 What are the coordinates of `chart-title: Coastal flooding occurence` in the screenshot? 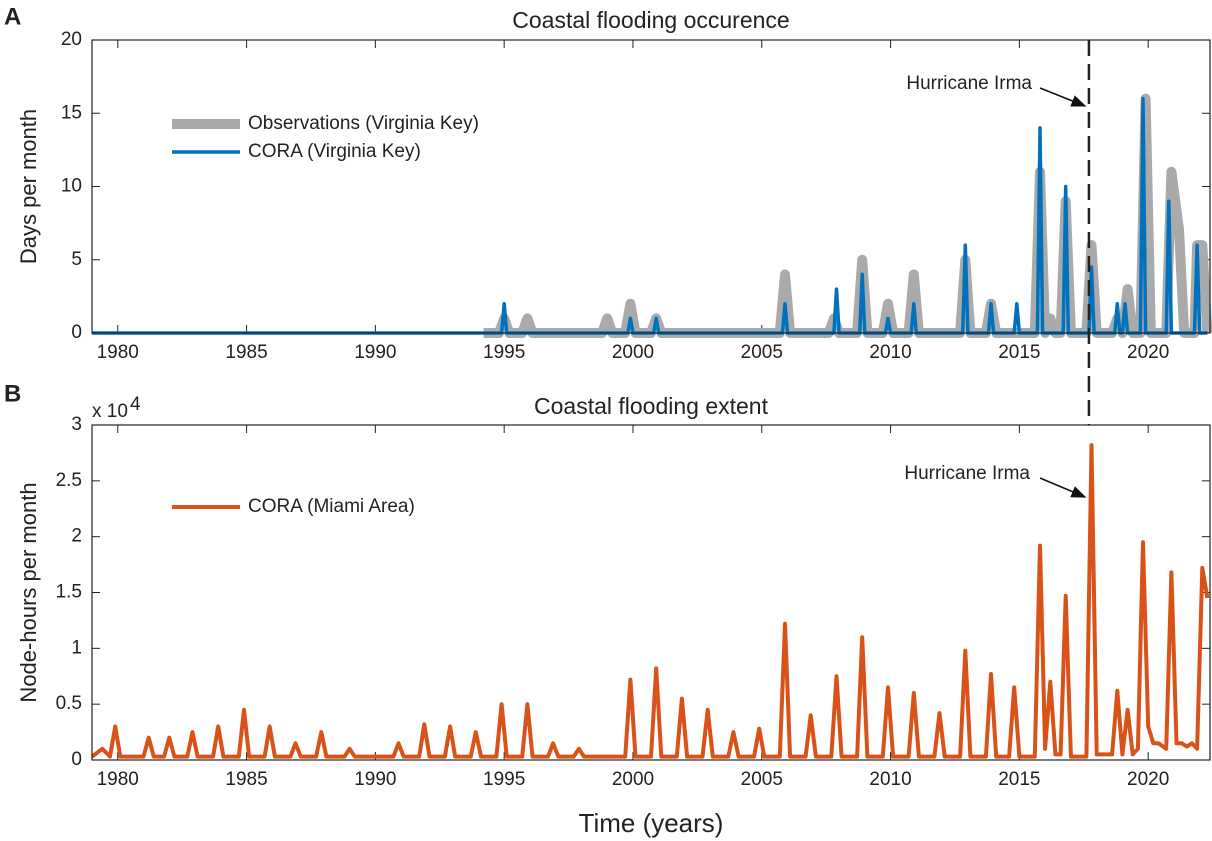 It's located at (650, 20).